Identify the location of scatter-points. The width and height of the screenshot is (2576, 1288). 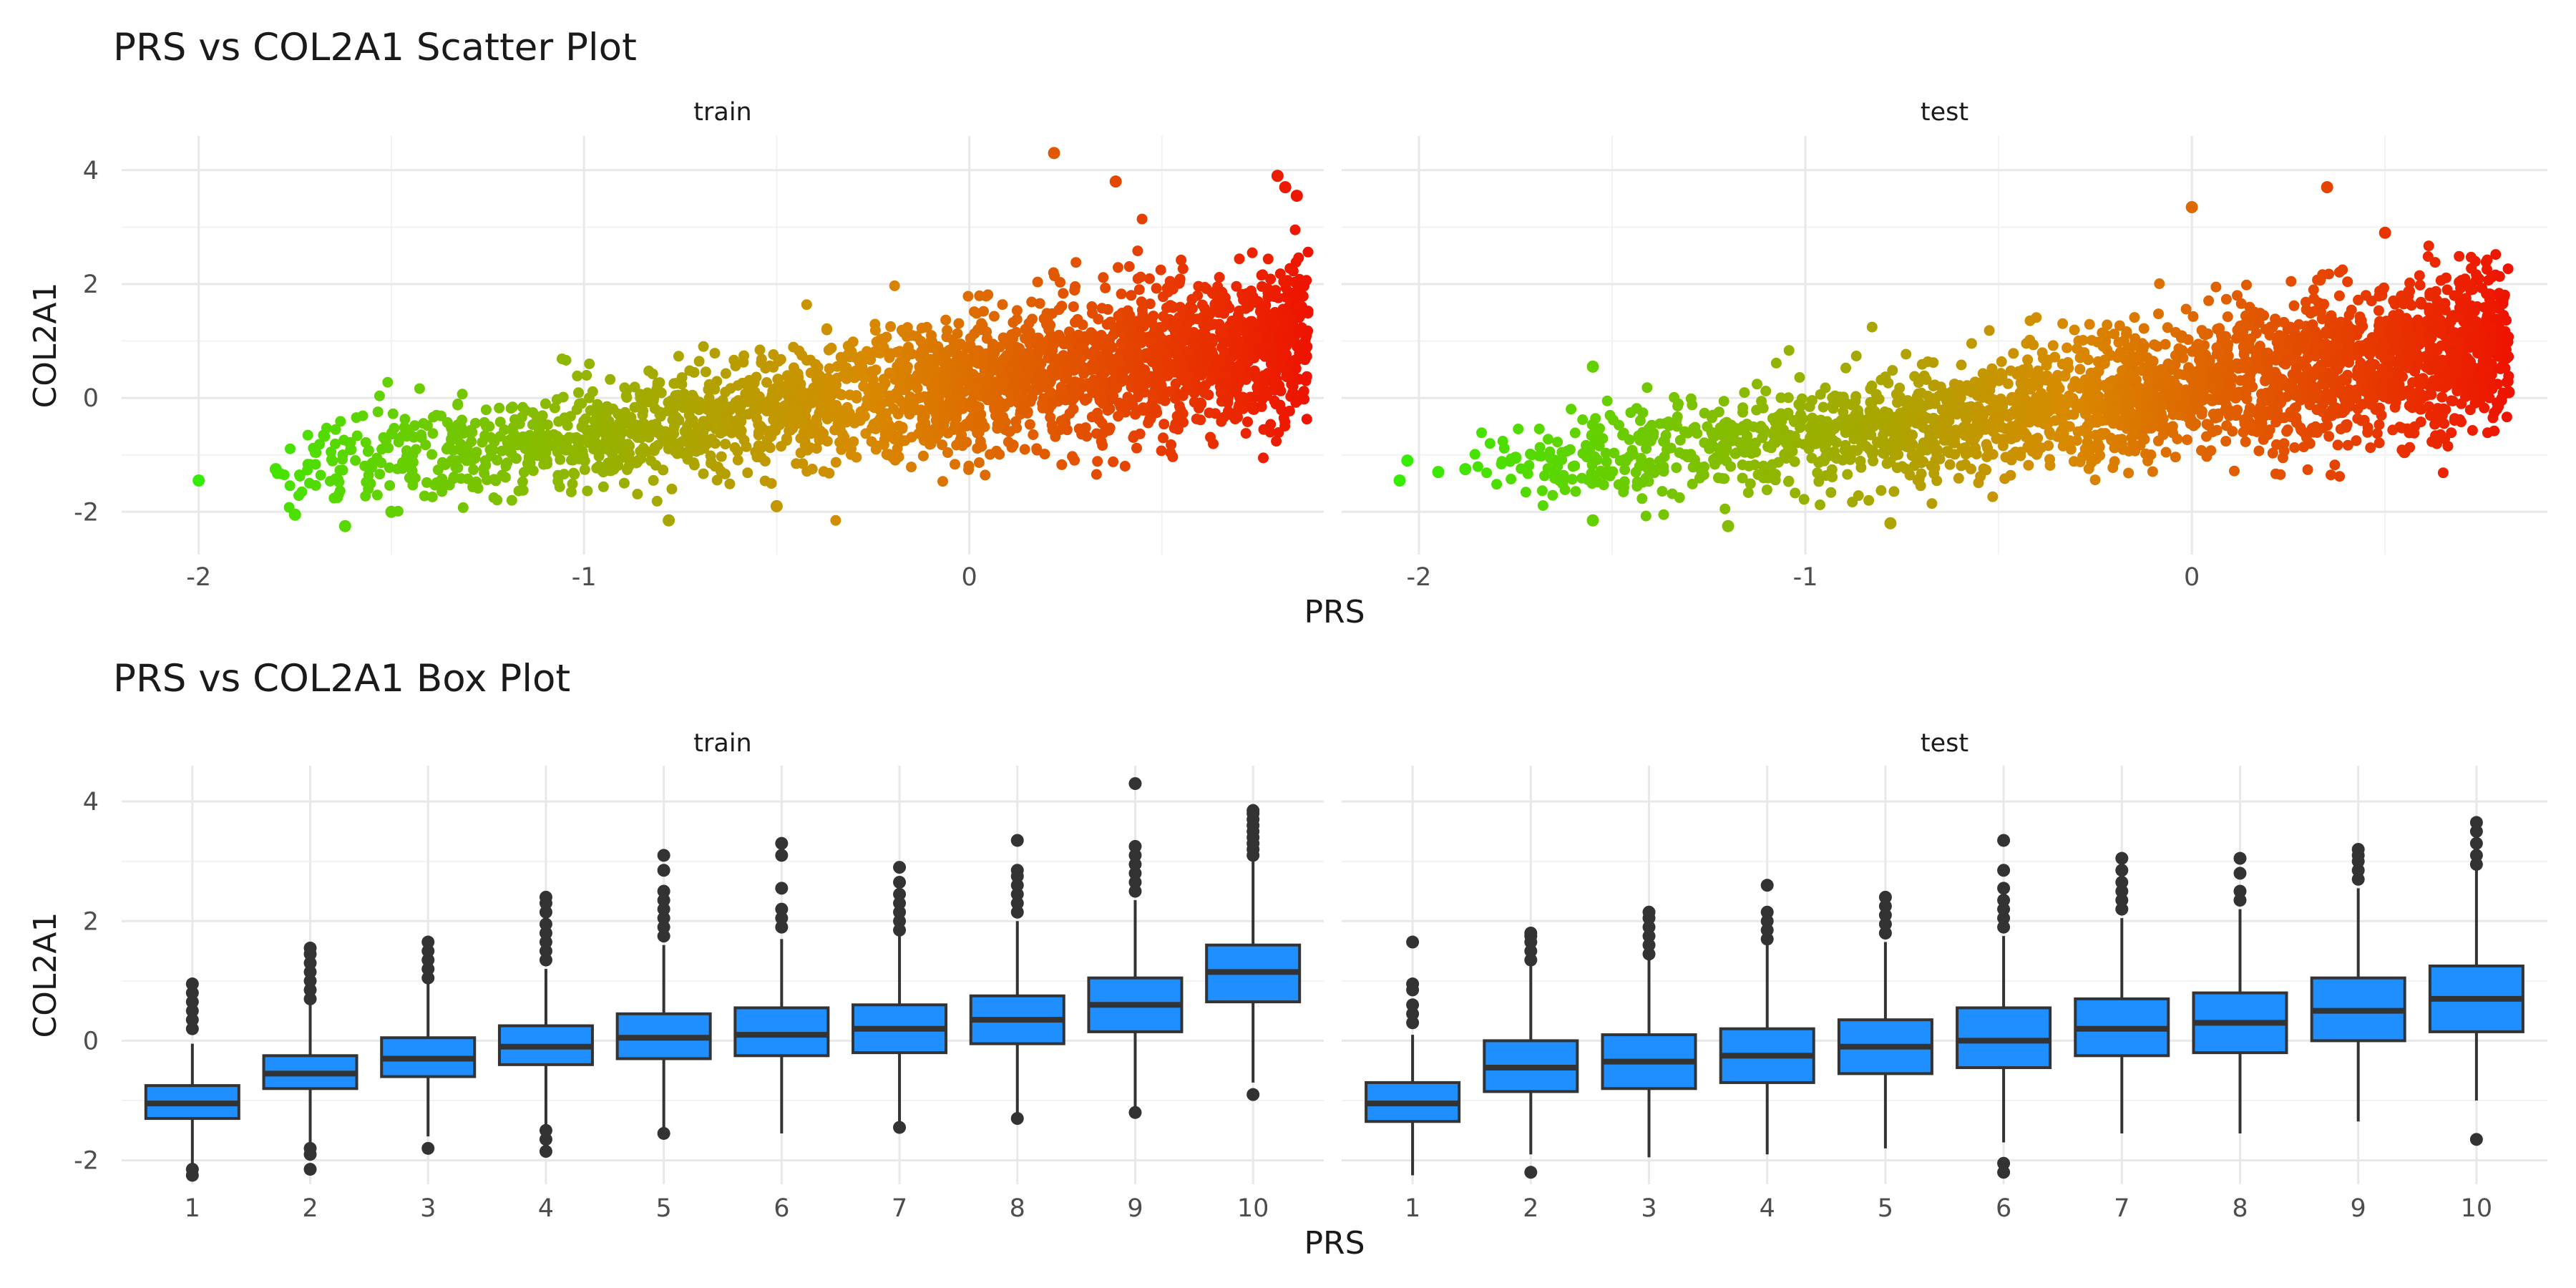
(1954, 356).